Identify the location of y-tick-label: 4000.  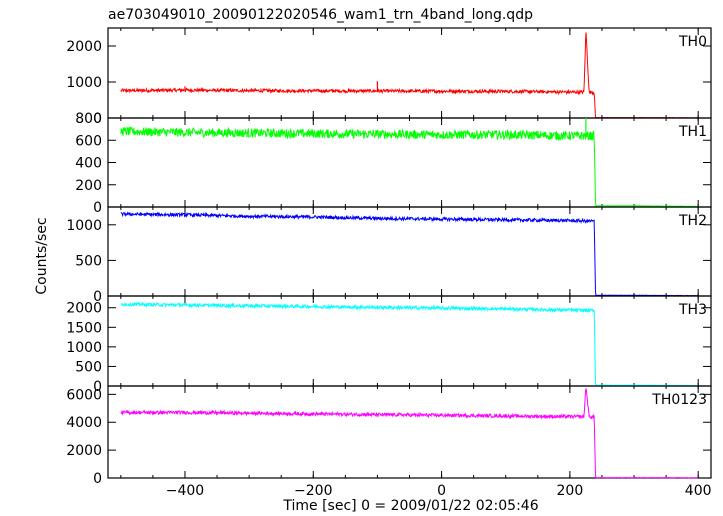
(84, 423).